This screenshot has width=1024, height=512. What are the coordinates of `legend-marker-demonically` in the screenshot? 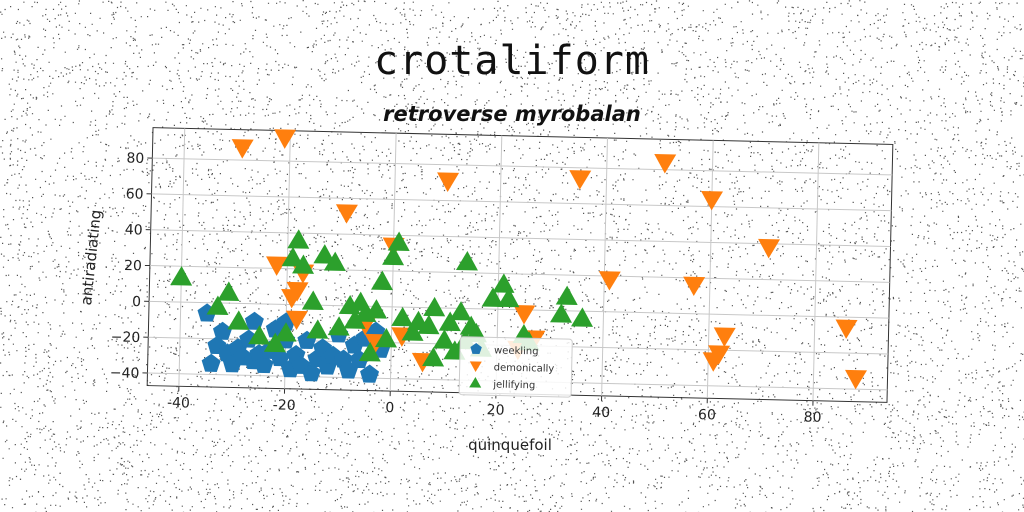 It's located at (475, 367).